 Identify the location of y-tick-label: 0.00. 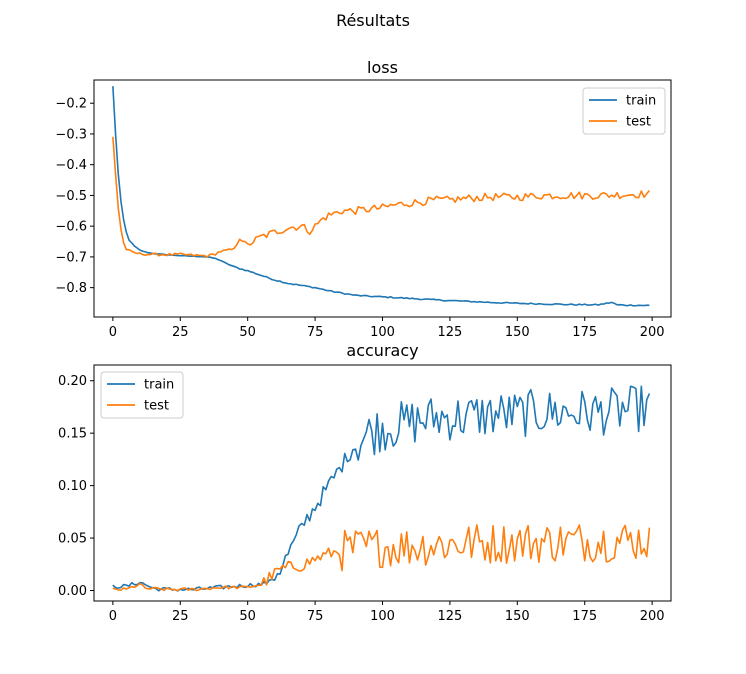
(72, 591).